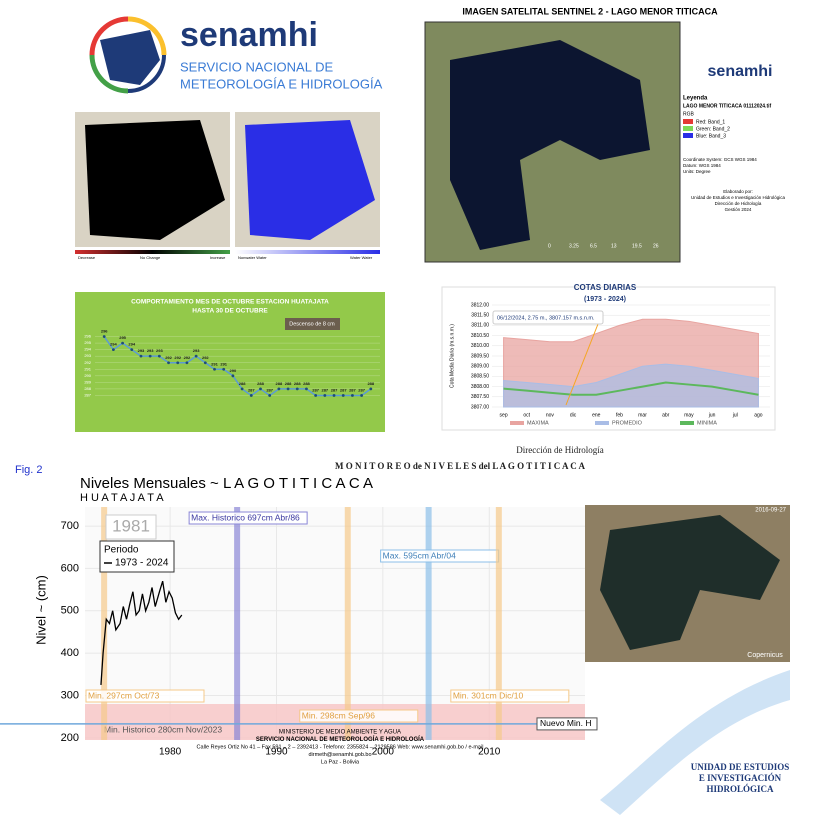 The image size is (818, 818). Describe the element at coordinates (605, 287) in the screenshot. I see `chart-title: COTAS DIARIAS` at that location.